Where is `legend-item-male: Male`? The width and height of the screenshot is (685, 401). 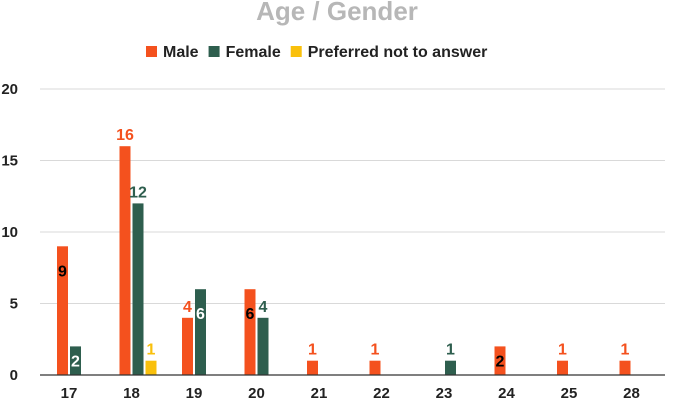
legend-item-male: Male is located at coordinates (172, 52).